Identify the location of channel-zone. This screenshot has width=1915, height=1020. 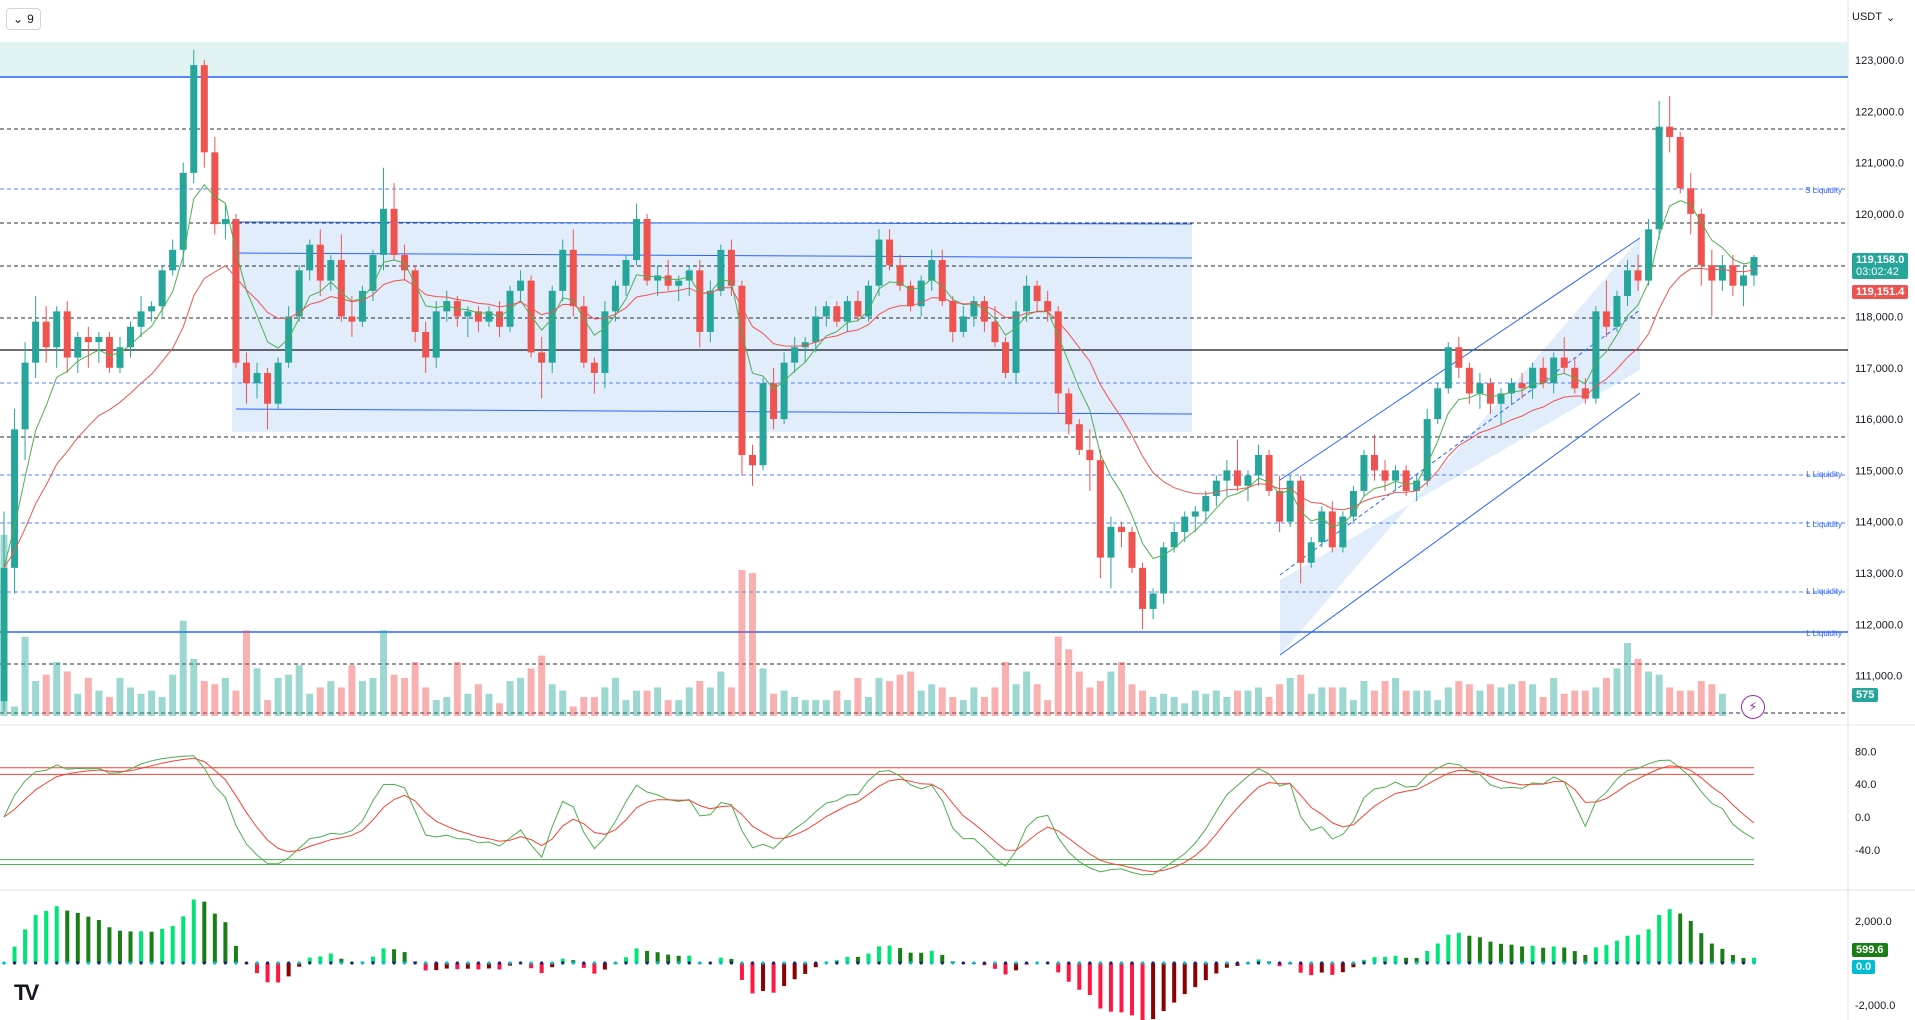
(1460, 446).